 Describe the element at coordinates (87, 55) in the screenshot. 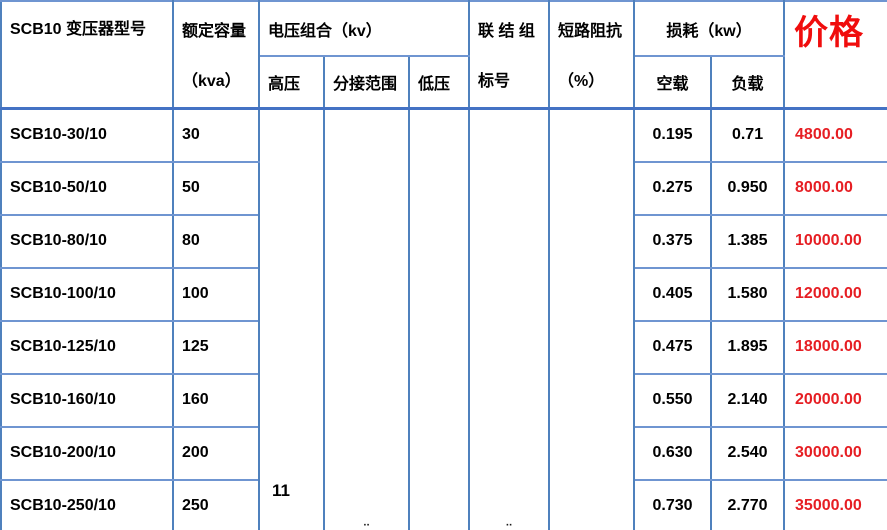

I see `column-header-model: SCB10 变压器型号` at that location.